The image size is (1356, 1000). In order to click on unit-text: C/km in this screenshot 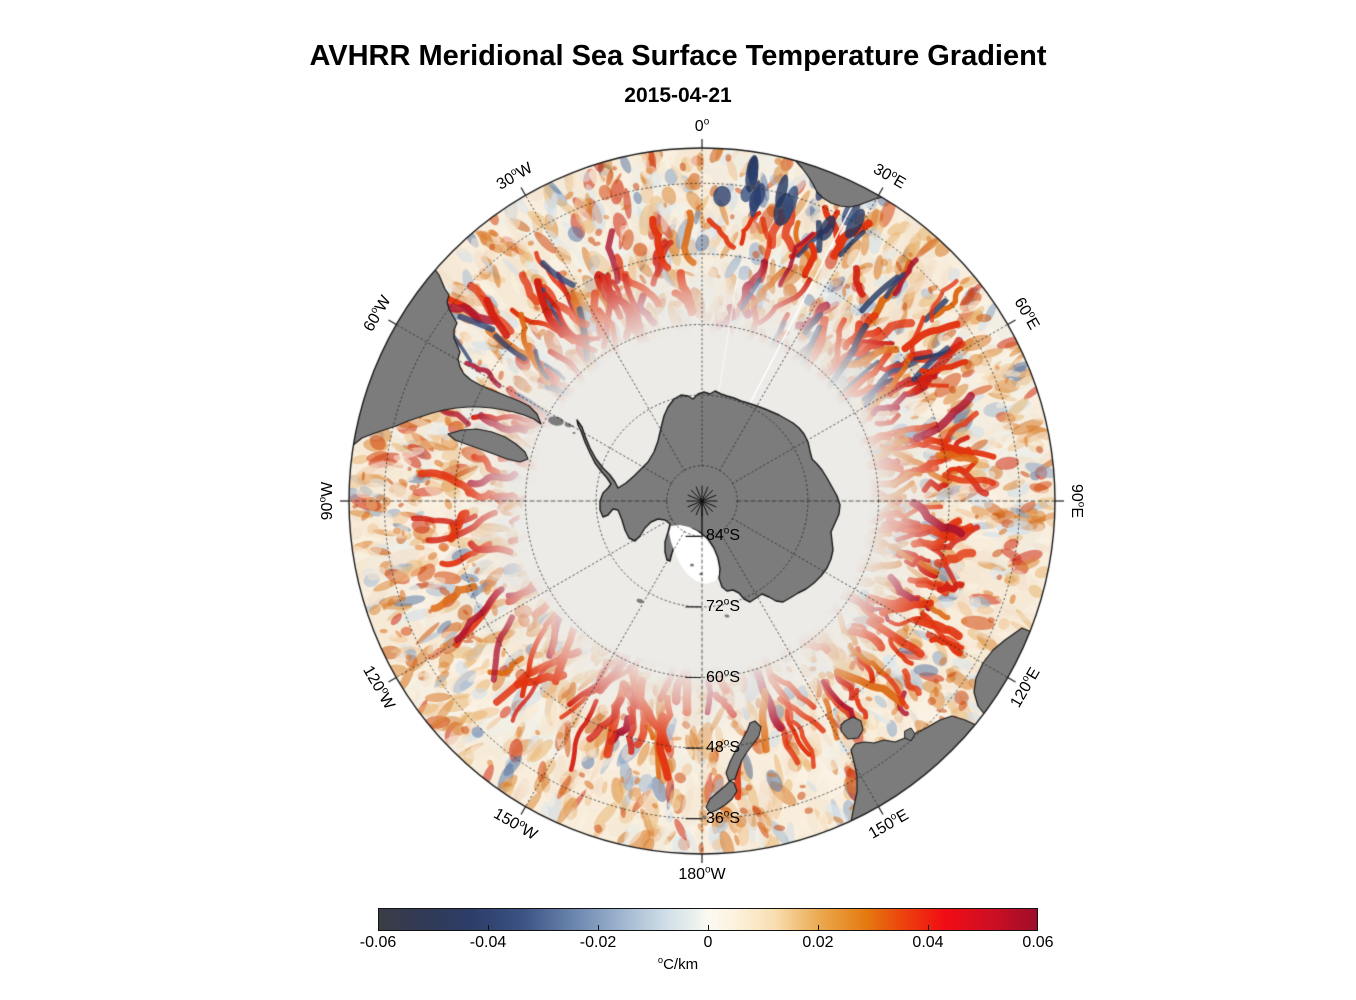, I will do `click(681, 964)`.